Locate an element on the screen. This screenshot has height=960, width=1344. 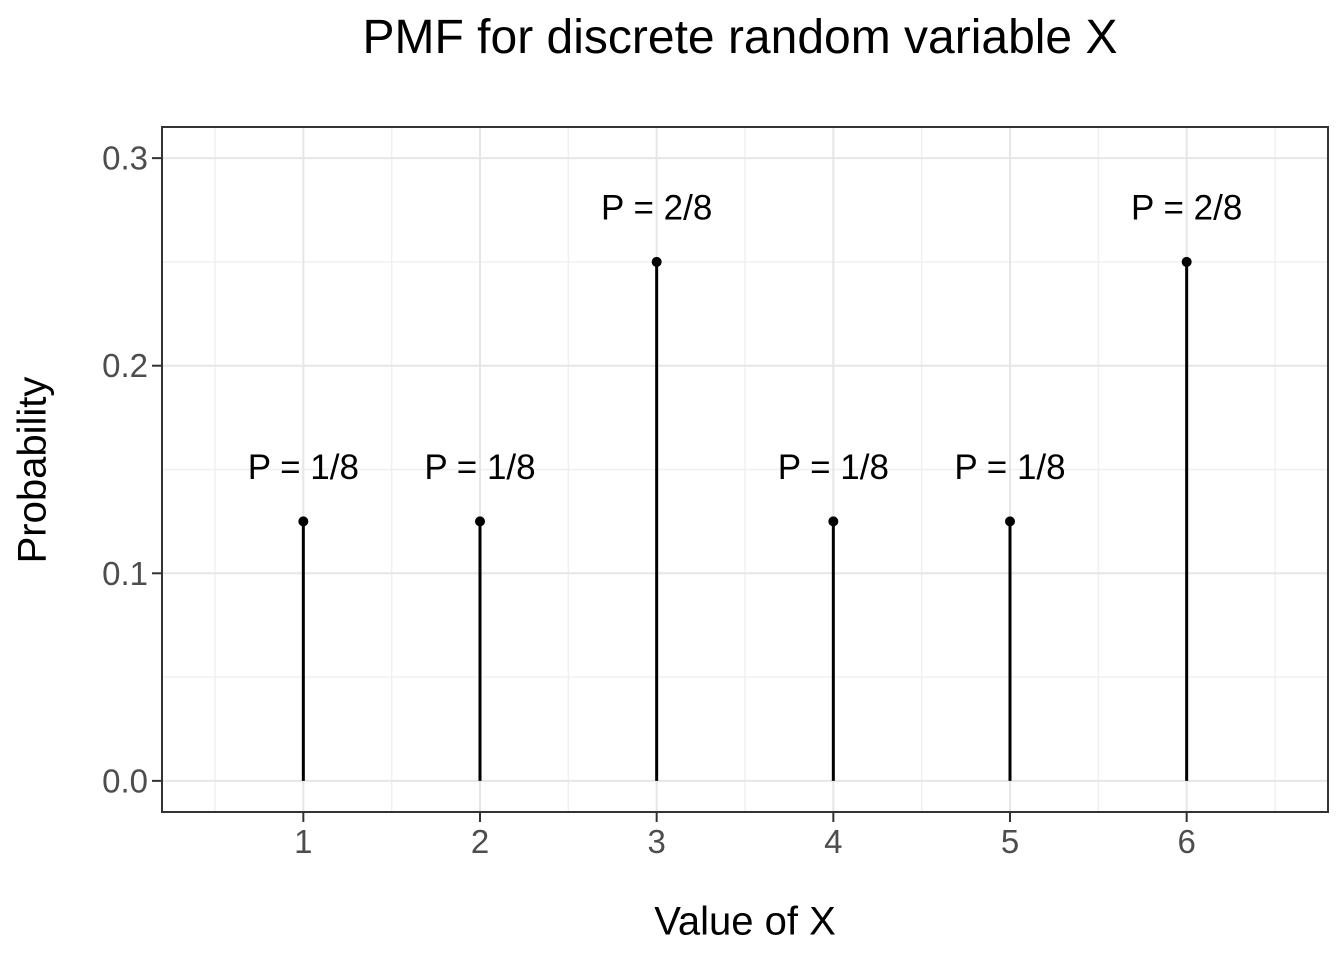
x-tick-label: 2 is located at coordinates (480, 841).